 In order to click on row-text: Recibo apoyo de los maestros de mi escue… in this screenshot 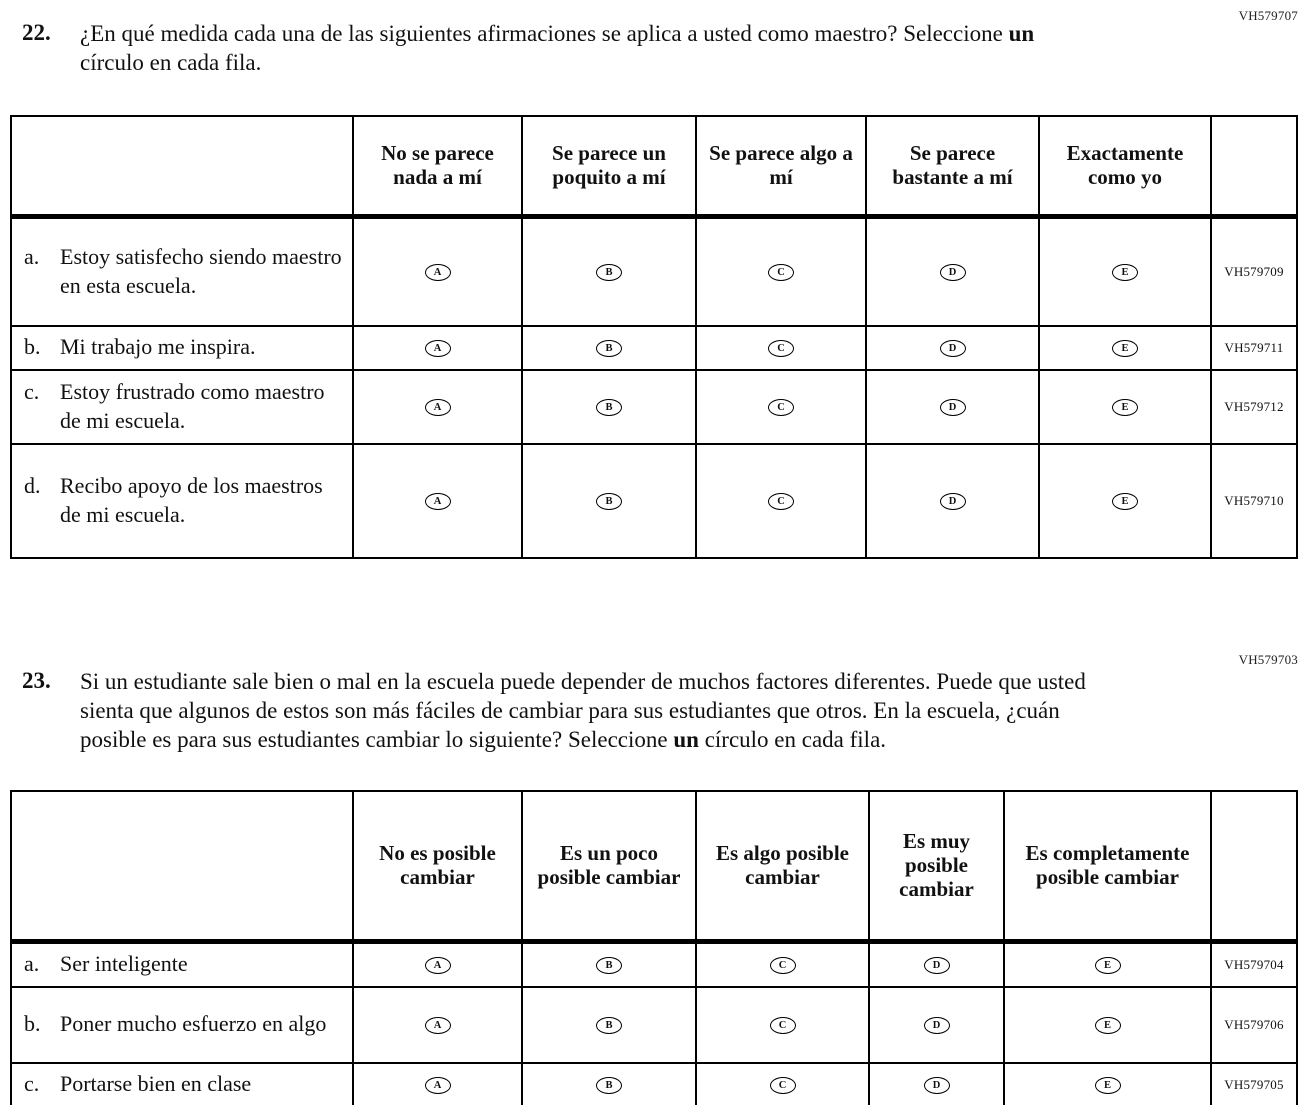, I will do `click(191, 500)`.